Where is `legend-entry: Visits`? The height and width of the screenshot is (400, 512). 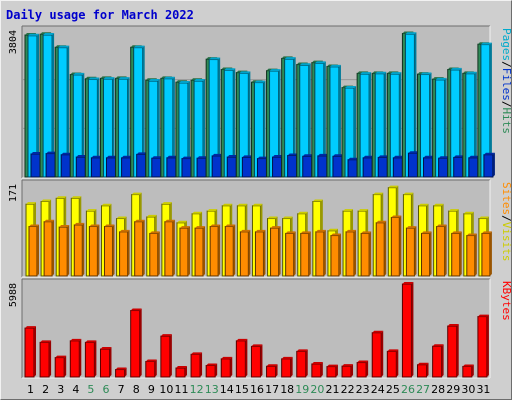 legend-entry: Visits is located at coordinates (506, 242).